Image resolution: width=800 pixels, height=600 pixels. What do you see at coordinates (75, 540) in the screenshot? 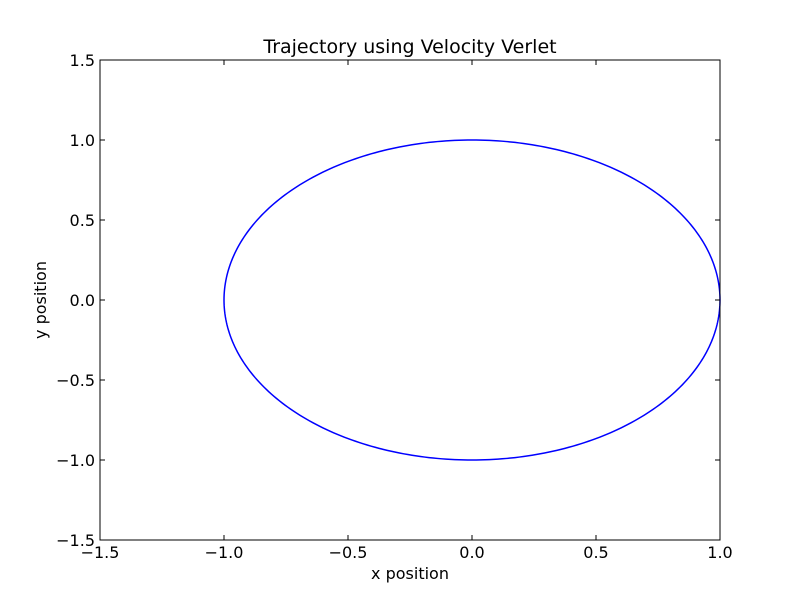
I see `y-tick-label: −1.5` at bounding box center [75, 540].